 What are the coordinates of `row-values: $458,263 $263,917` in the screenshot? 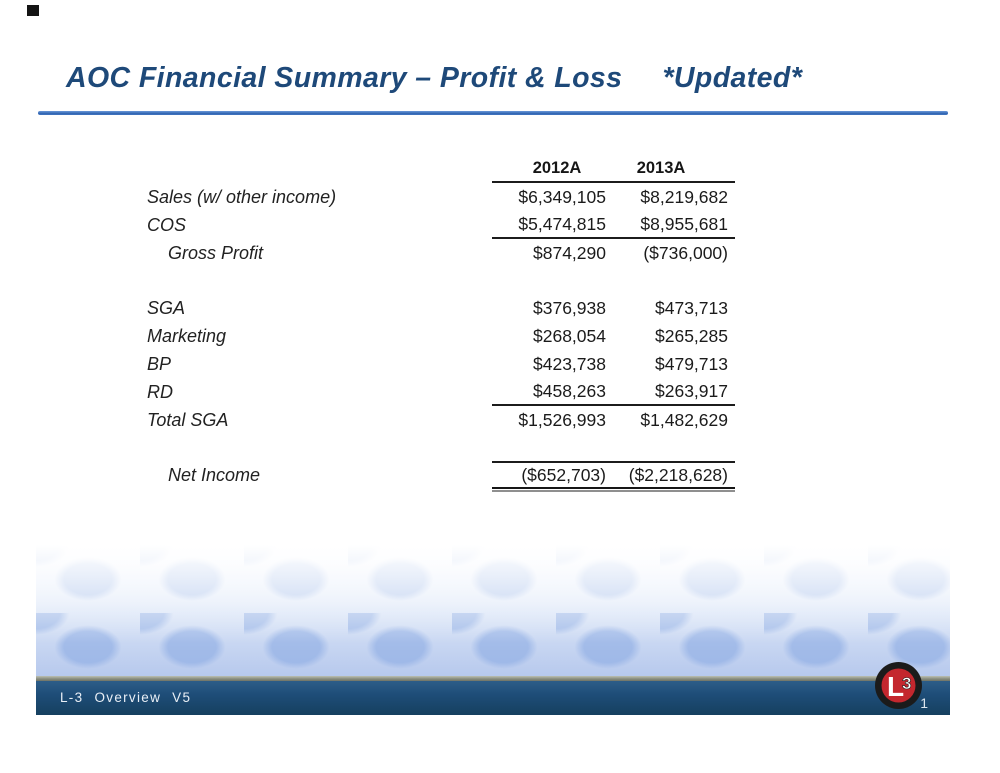 It's located at (613, 392).